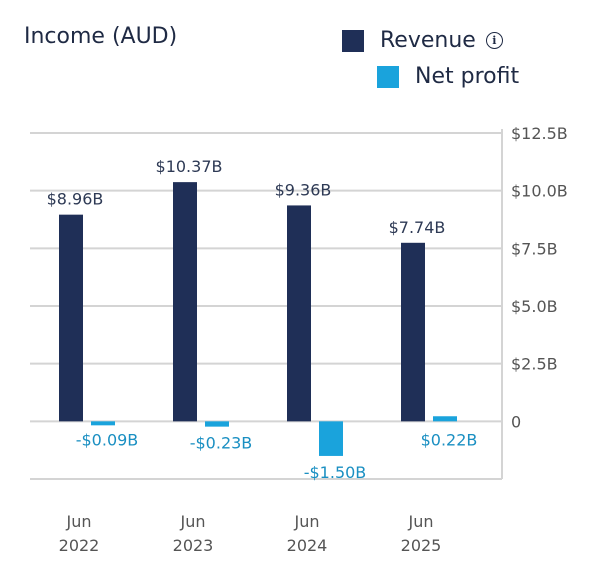  I want to click on net-profit-data-label: -$0.23B, so click(221, 443).